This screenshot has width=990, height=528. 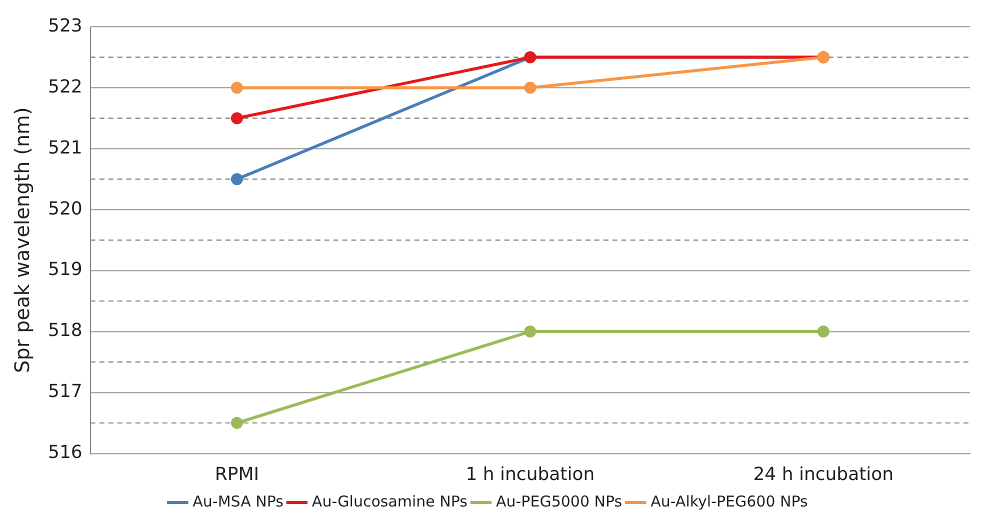 What do you see at coordinates (65, 331) in the screenshot?
I see `y-tick-label: 518` at bounding box center [65, 331].